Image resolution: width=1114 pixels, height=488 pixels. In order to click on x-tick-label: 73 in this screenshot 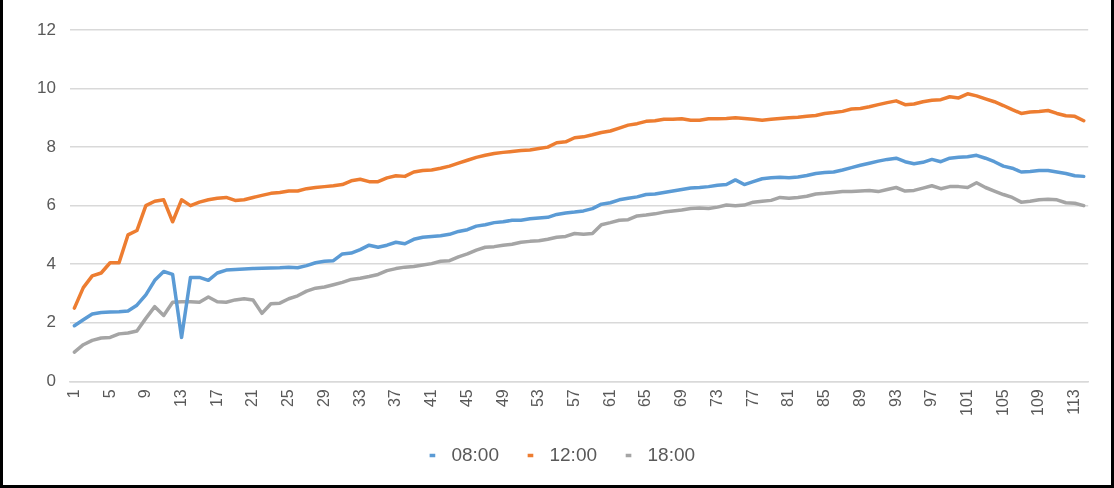, I will do `click(716, 398)`.